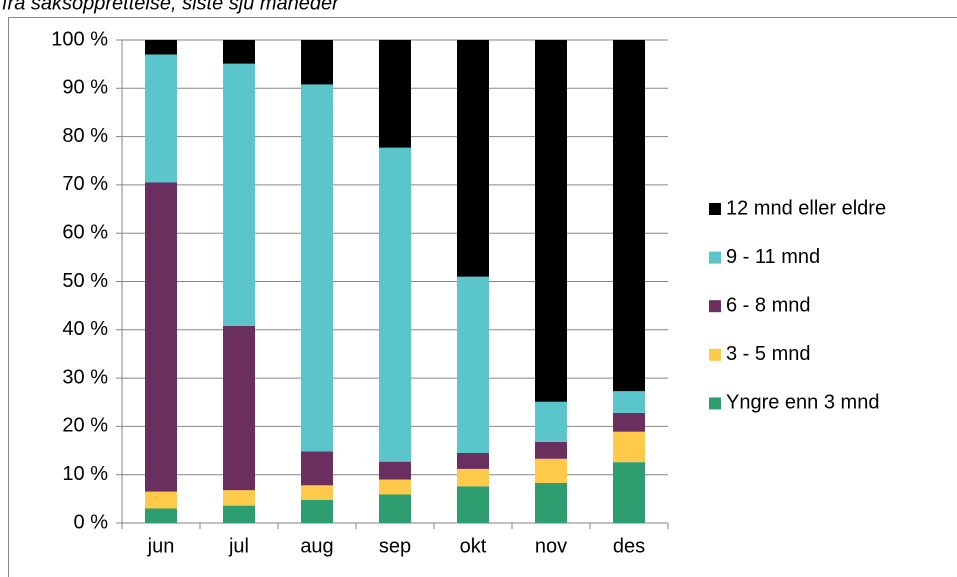 The width and height of the screenshot is (957, 577). What do you see at coordinates (85, 232) in the screenshot?
I see `y-tick-label: 60 %` at bounding box center [85, 232].